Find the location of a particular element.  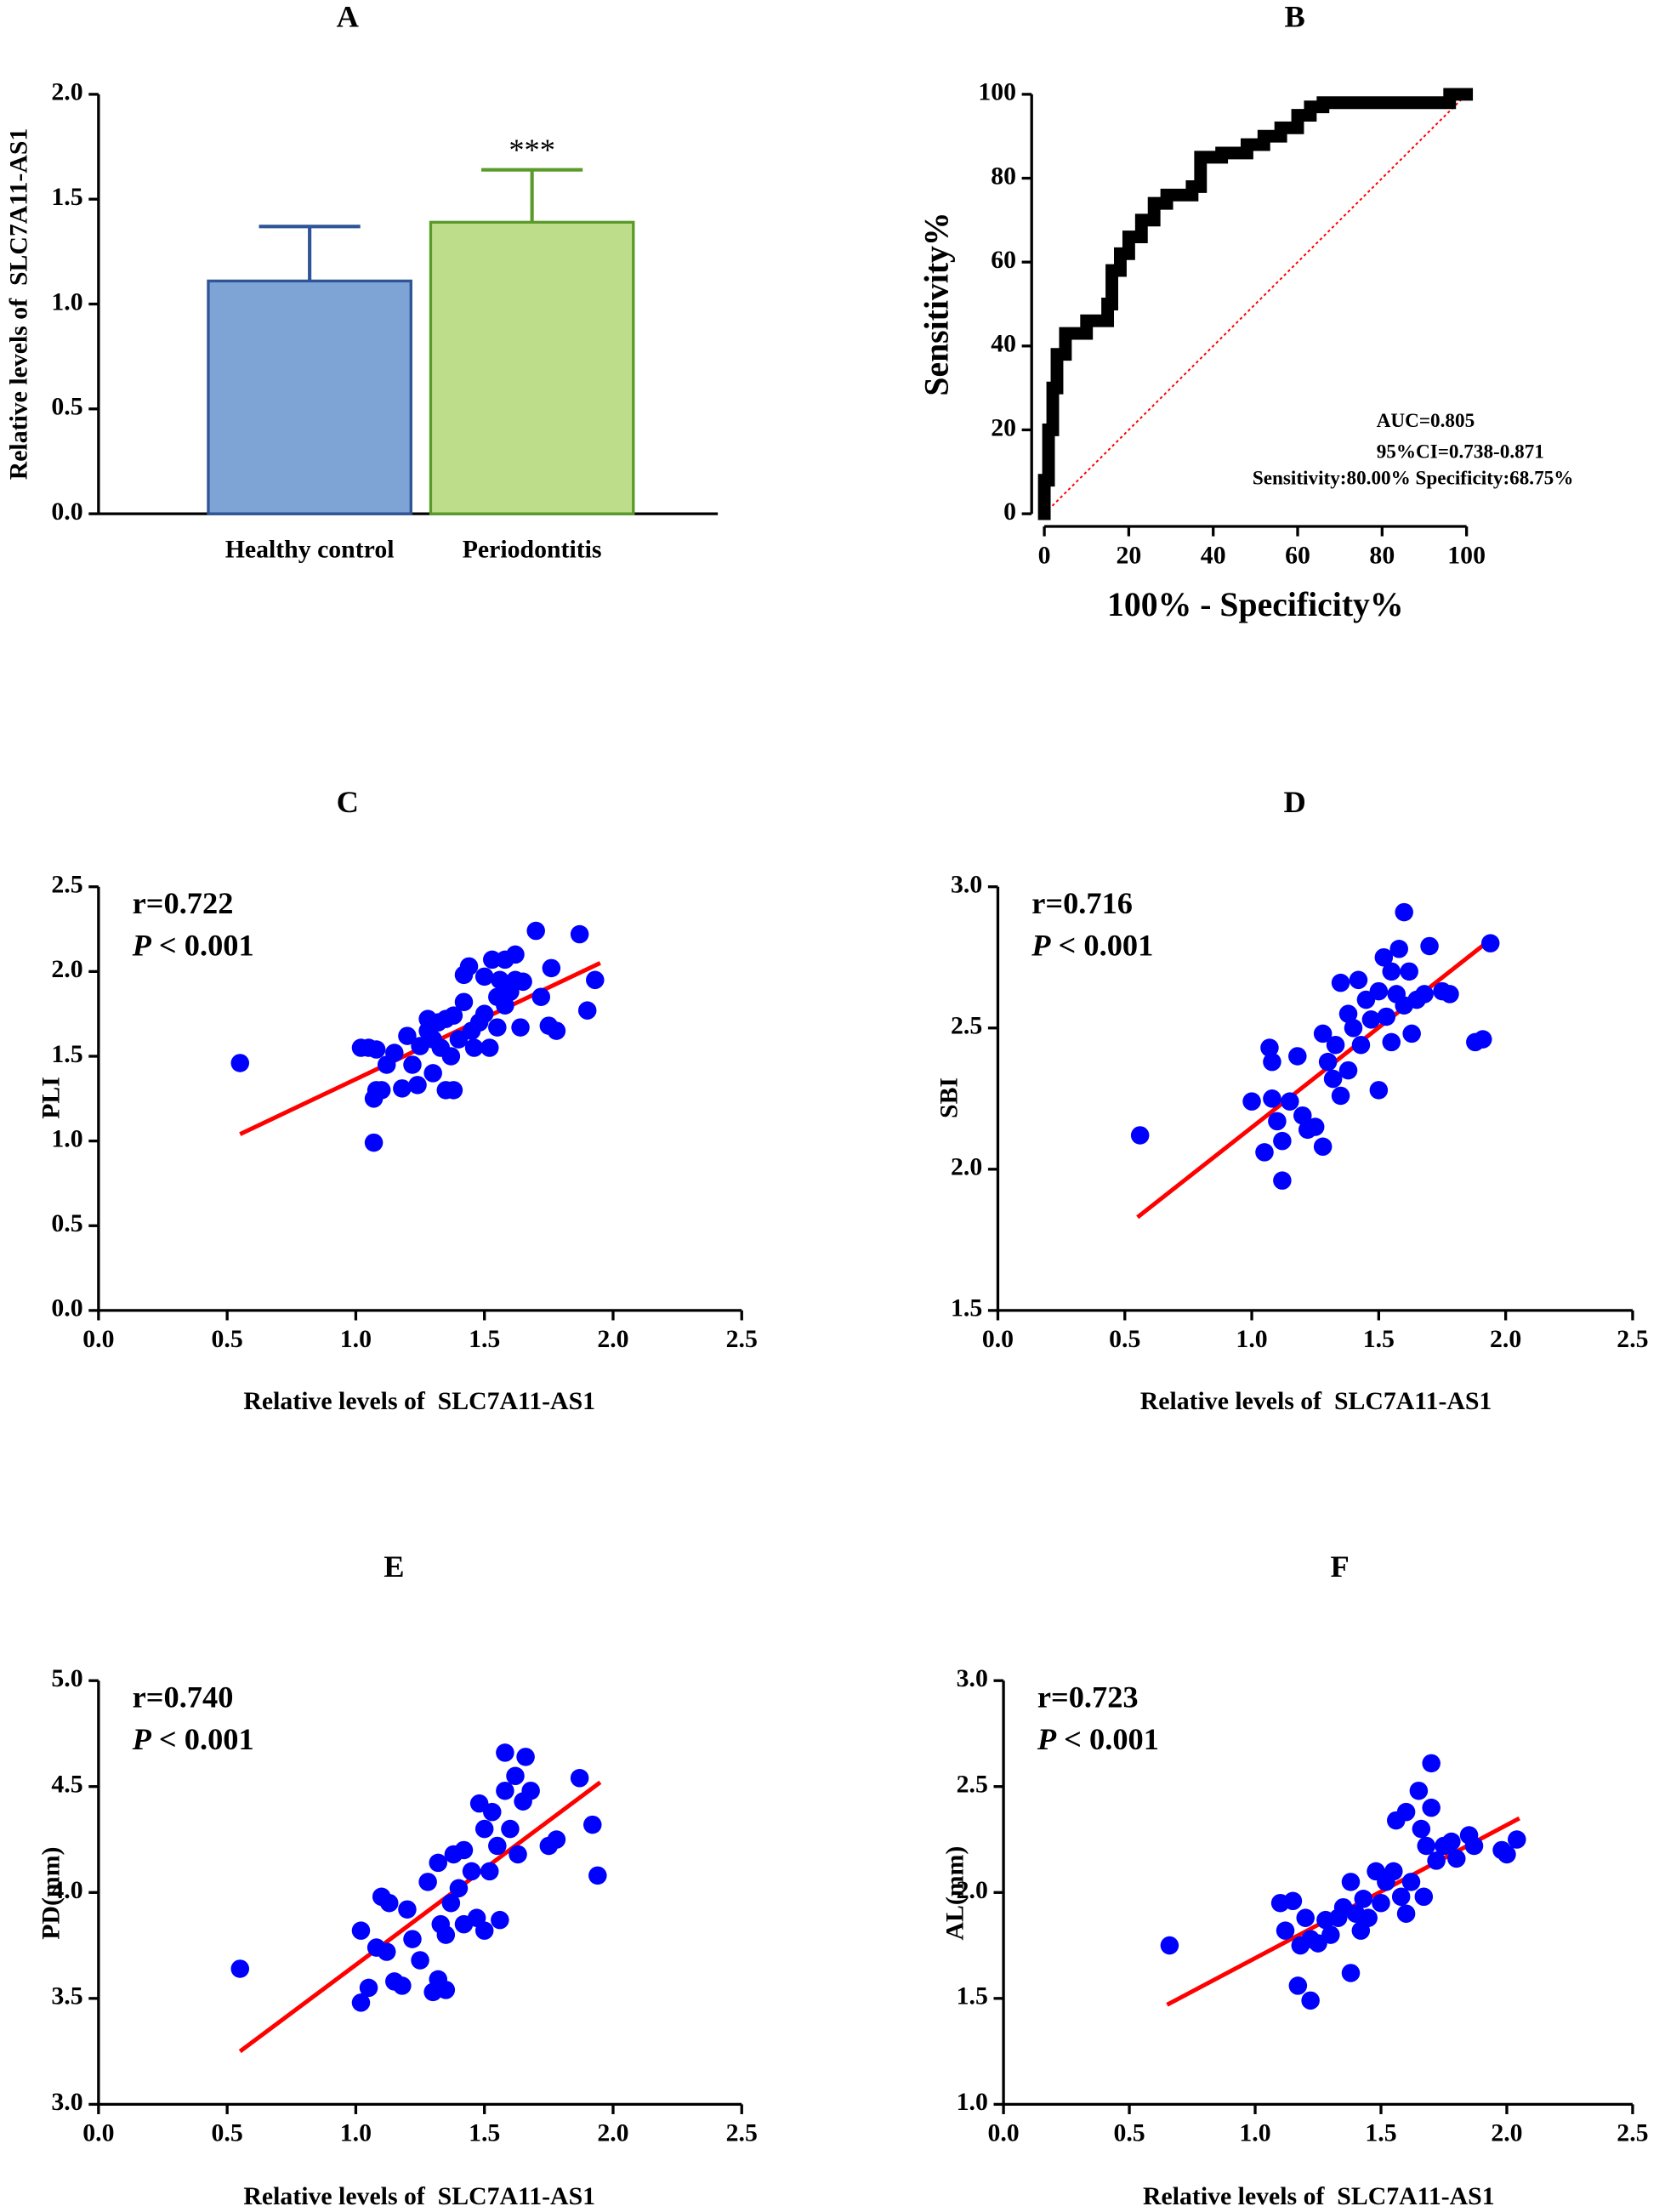

y-tick-label: 1.0 is located at coordinates (67, 1138).